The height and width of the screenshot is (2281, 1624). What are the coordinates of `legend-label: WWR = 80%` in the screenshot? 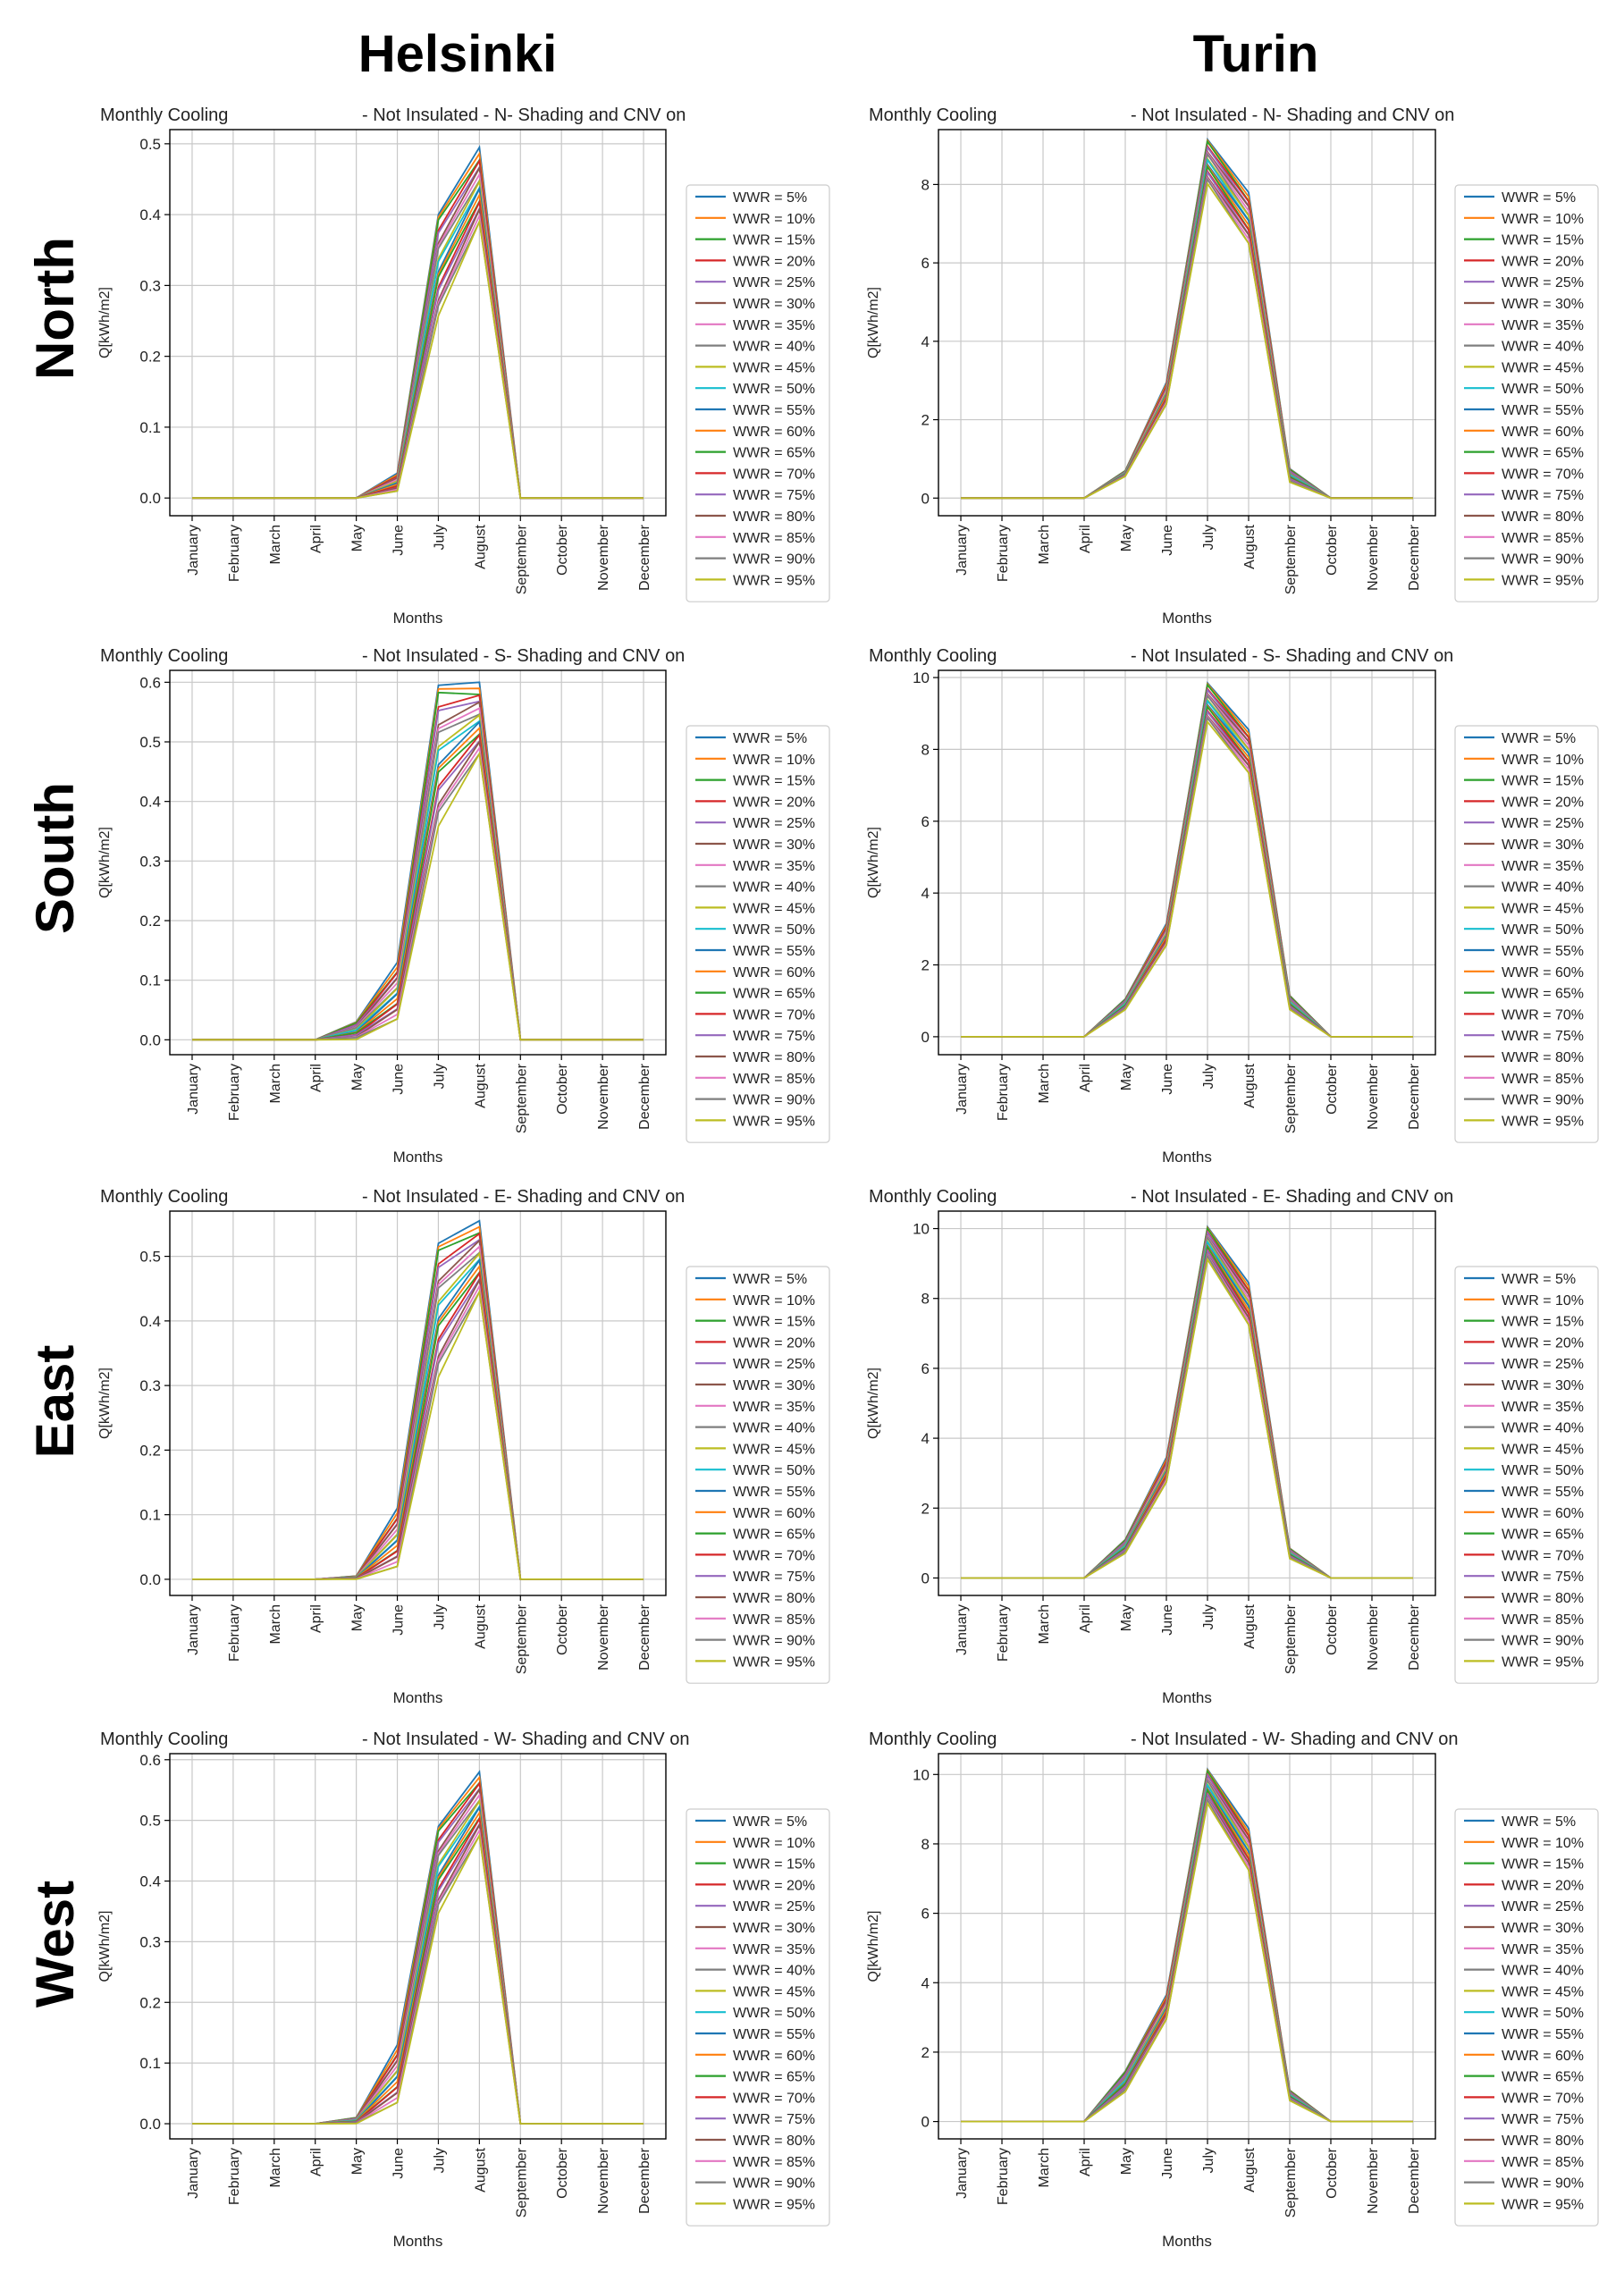 It's located at (1543, 517).